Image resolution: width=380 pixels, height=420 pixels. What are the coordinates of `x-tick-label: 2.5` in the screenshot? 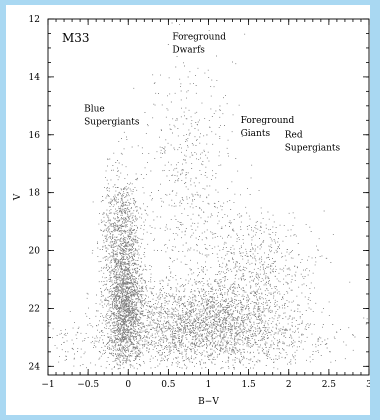 It's located at (329, 385).